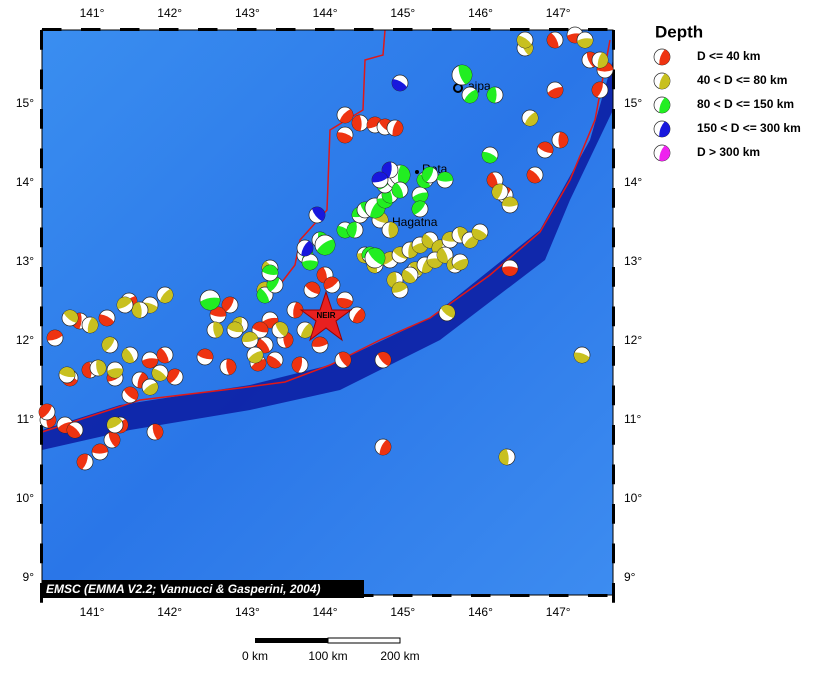 This screenshot has height=676, width=815. What do you see at coordinates (480, 612) in the screenshot?
I see `lon-label: 146°` at bounding box center [480, 612].